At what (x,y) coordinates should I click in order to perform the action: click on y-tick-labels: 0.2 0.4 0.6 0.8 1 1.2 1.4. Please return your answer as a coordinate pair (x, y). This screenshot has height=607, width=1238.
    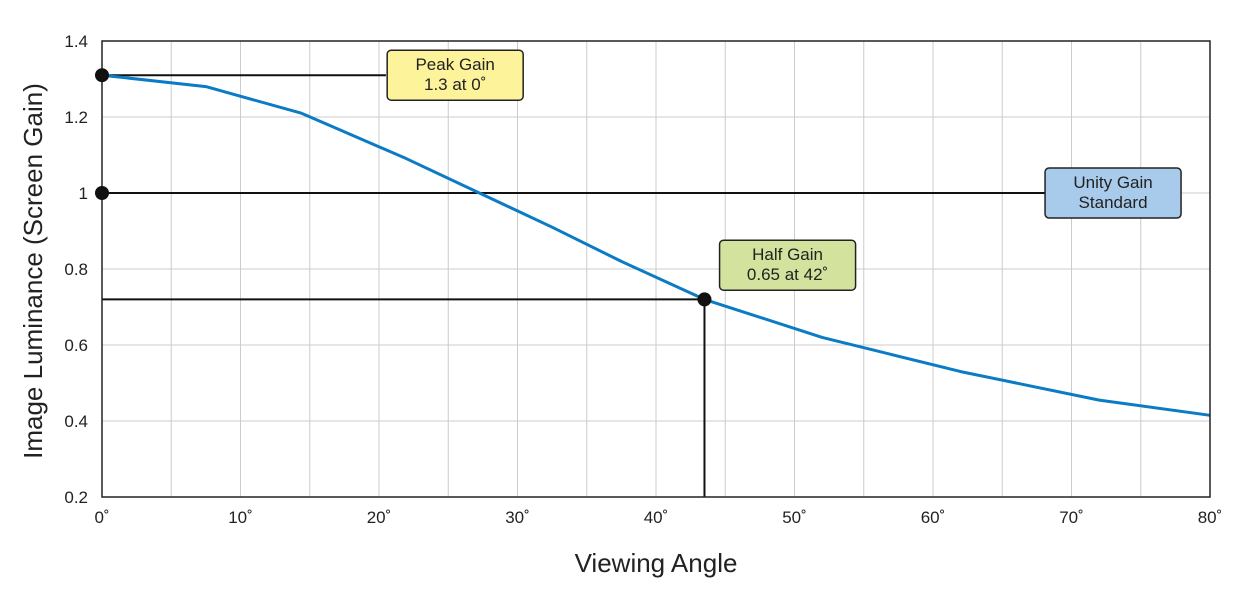
    Looking at the image, I should click on (76, 269).